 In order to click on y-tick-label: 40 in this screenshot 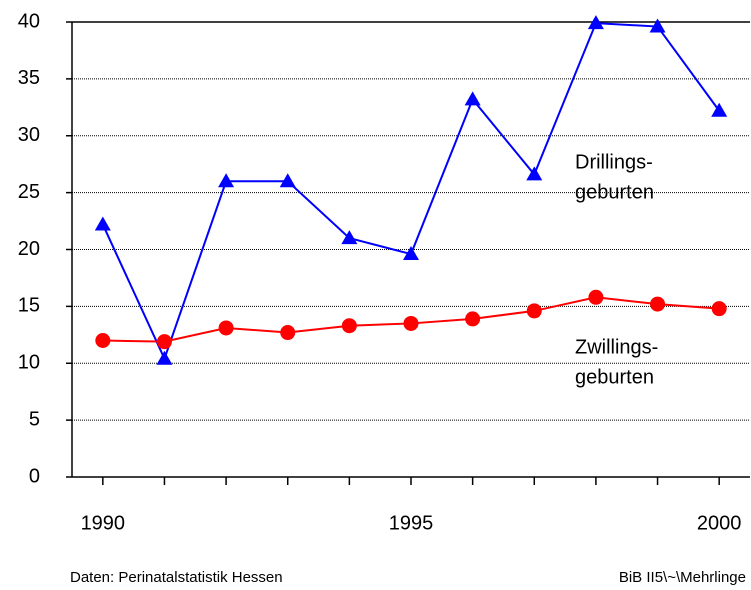, I will do `click(29, 21)`.